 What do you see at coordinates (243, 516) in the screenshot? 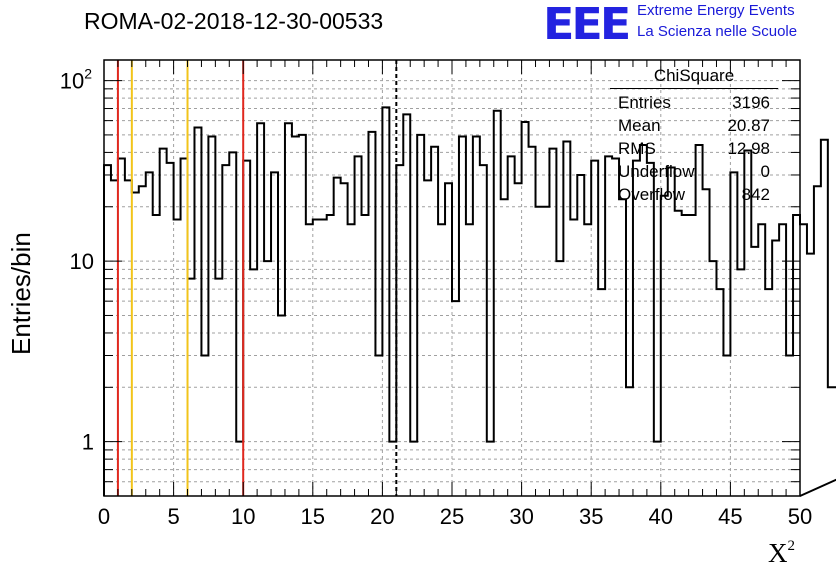
I see `x-tick-label: 10` at bounding box center [243, 516].